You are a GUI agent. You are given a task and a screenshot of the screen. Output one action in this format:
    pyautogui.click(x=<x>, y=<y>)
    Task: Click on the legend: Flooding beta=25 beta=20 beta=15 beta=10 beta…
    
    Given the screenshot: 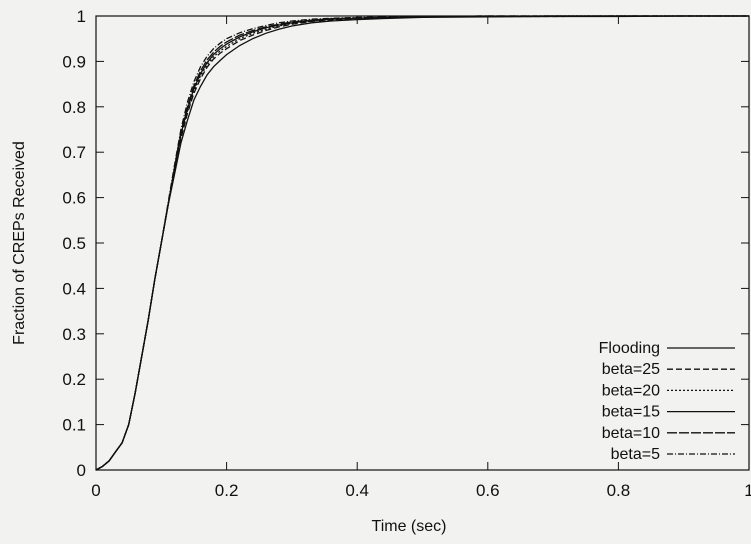 What is the action you would take?
    pyautogui.click(x=667, y=401)
    